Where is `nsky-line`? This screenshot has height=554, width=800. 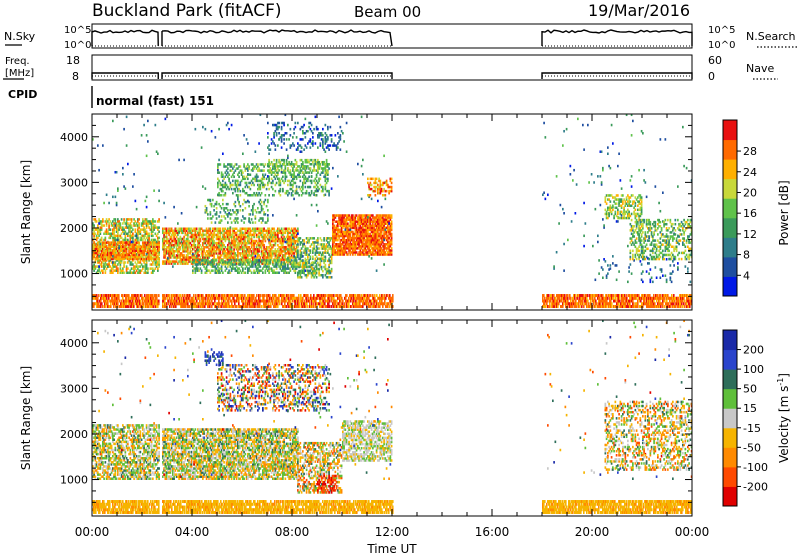 nsky-line is located at coordinates (277, 38).